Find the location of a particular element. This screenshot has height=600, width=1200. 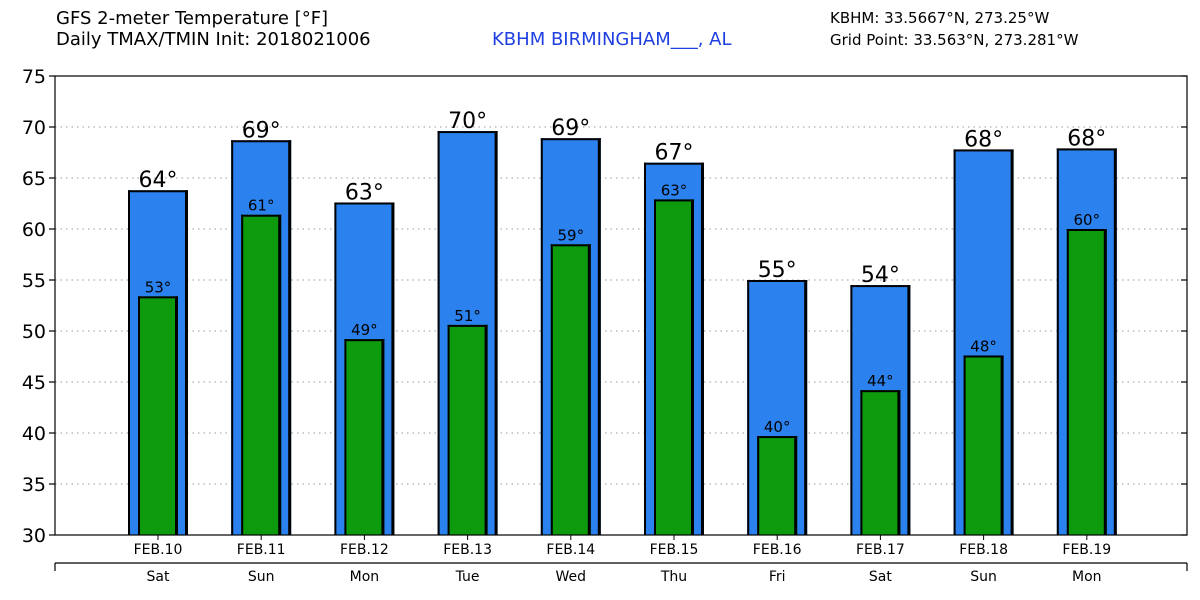

tmin-label: 51° is located at coordinates (467, 316).